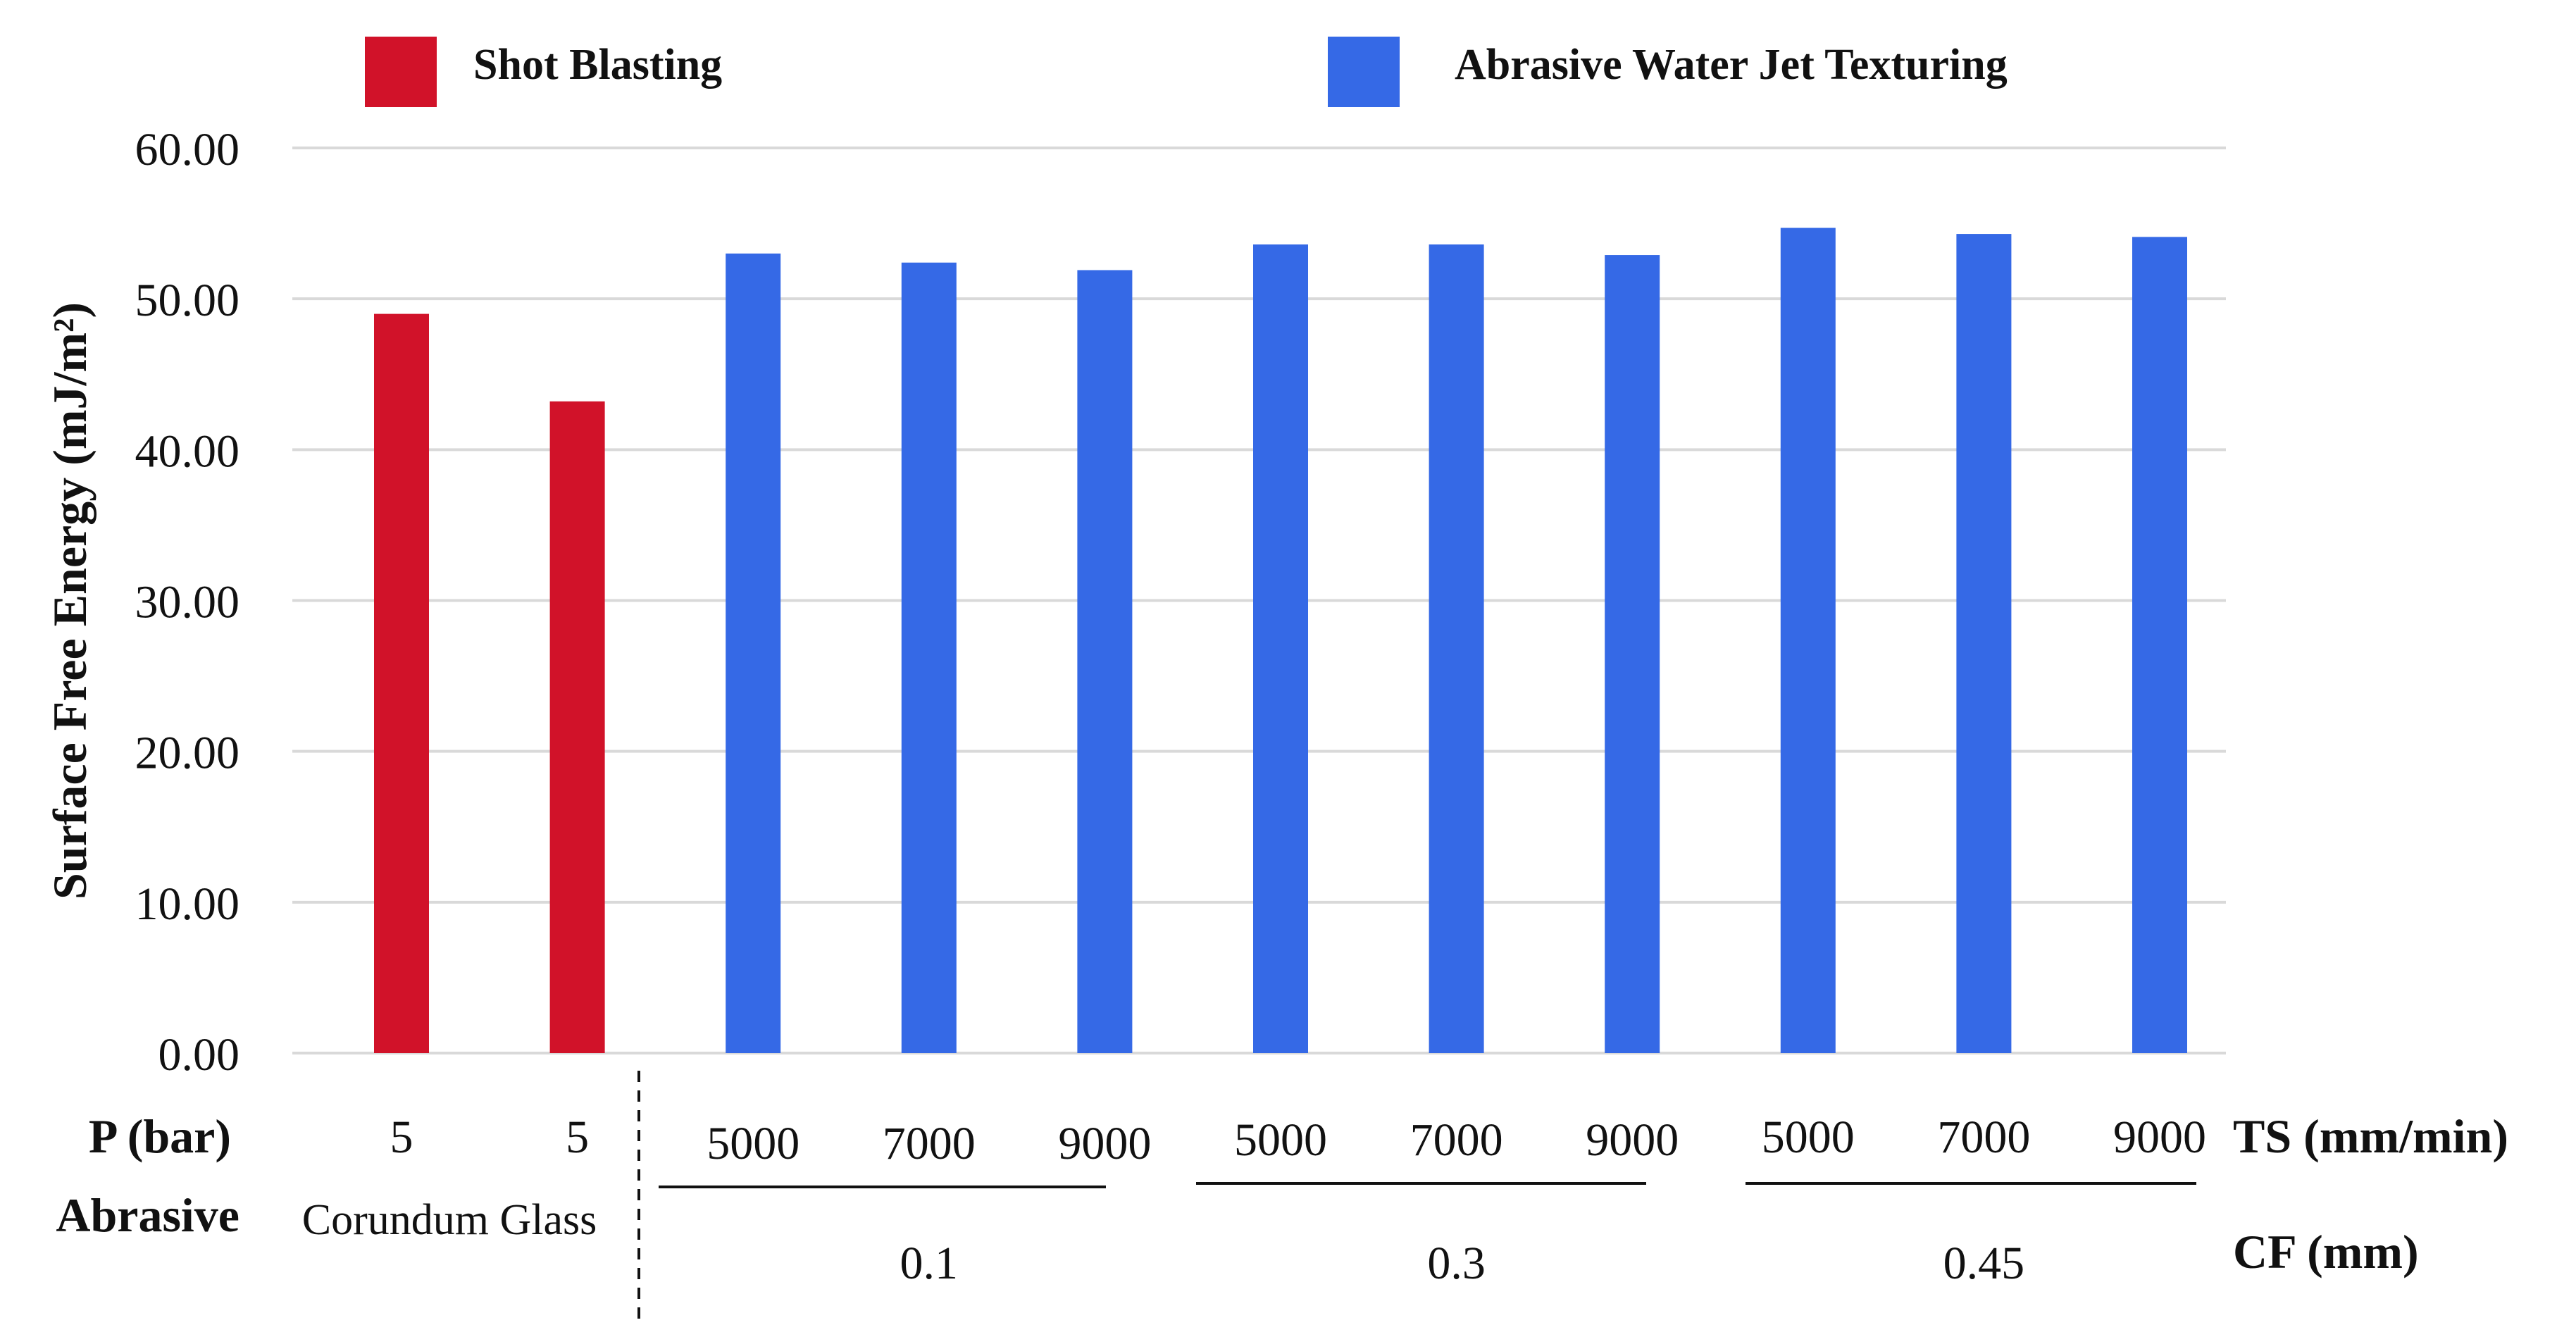  What do you see at coordinates (187, 904) in the screenshot?
I see `y-tick-label: 10.00` at bounding box center [187, 904].